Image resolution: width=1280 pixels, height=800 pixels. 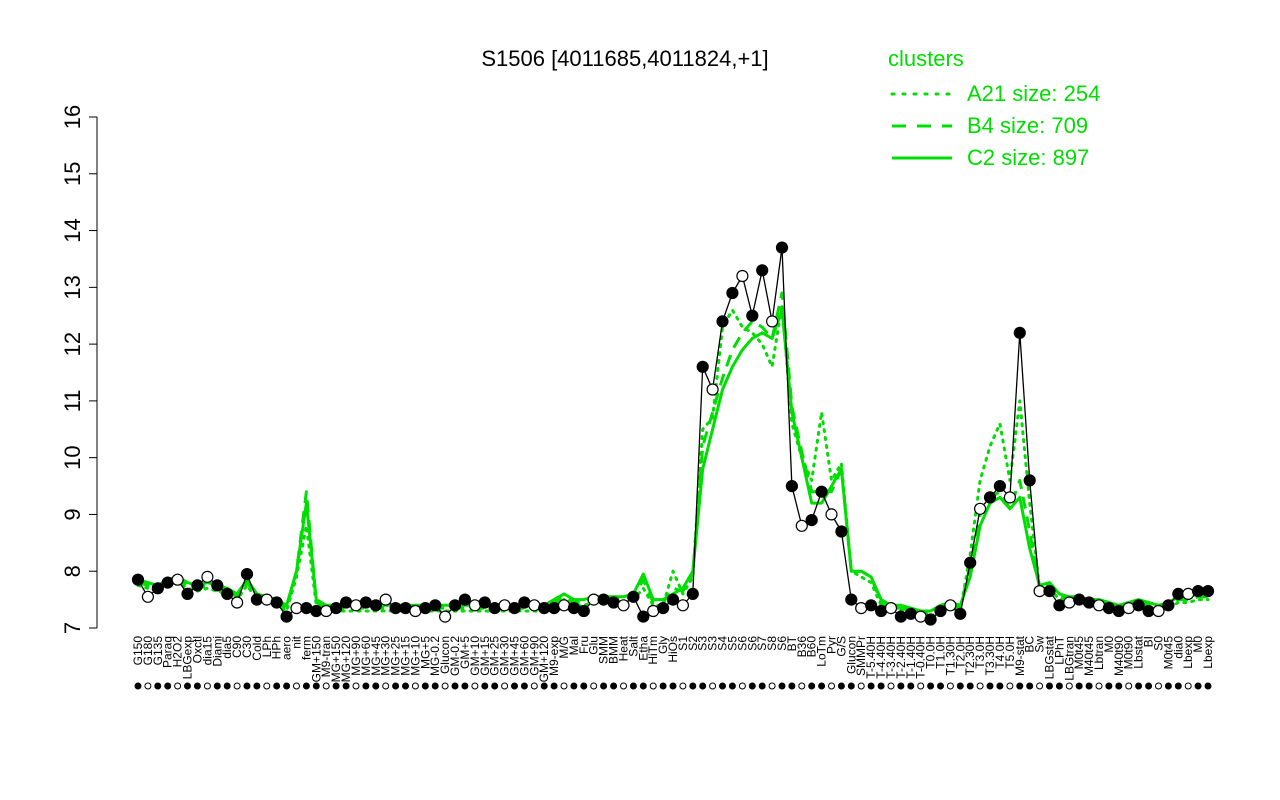 What do you see at coordinates (1028, 157) in the screenshot?
I see `legend-label-c2: C2 size: 897` at bounding box center [1028, 157].